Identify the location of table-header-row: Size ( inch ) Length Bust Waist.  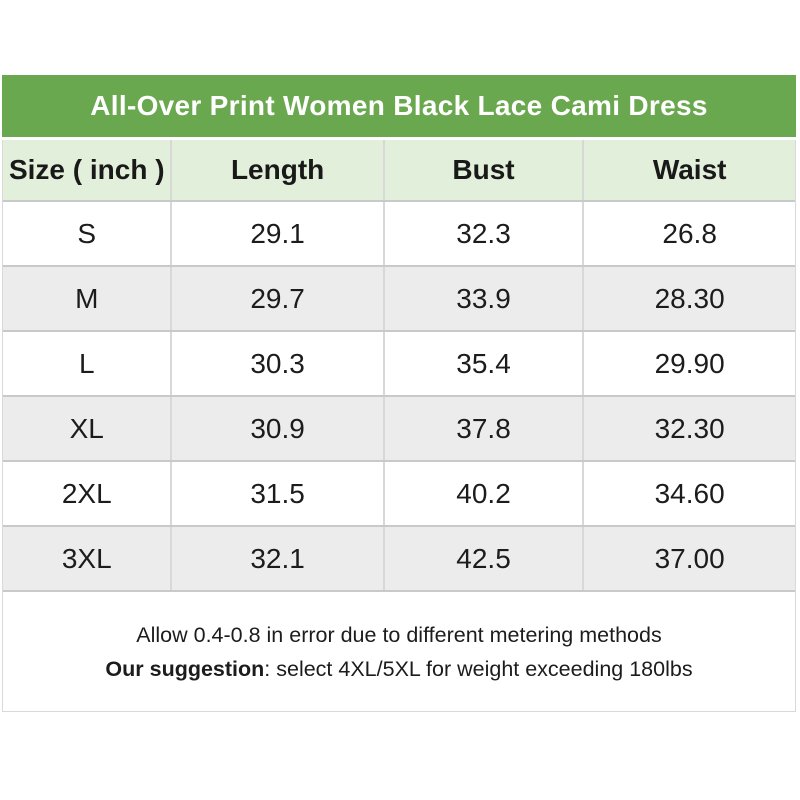
(399, 170).